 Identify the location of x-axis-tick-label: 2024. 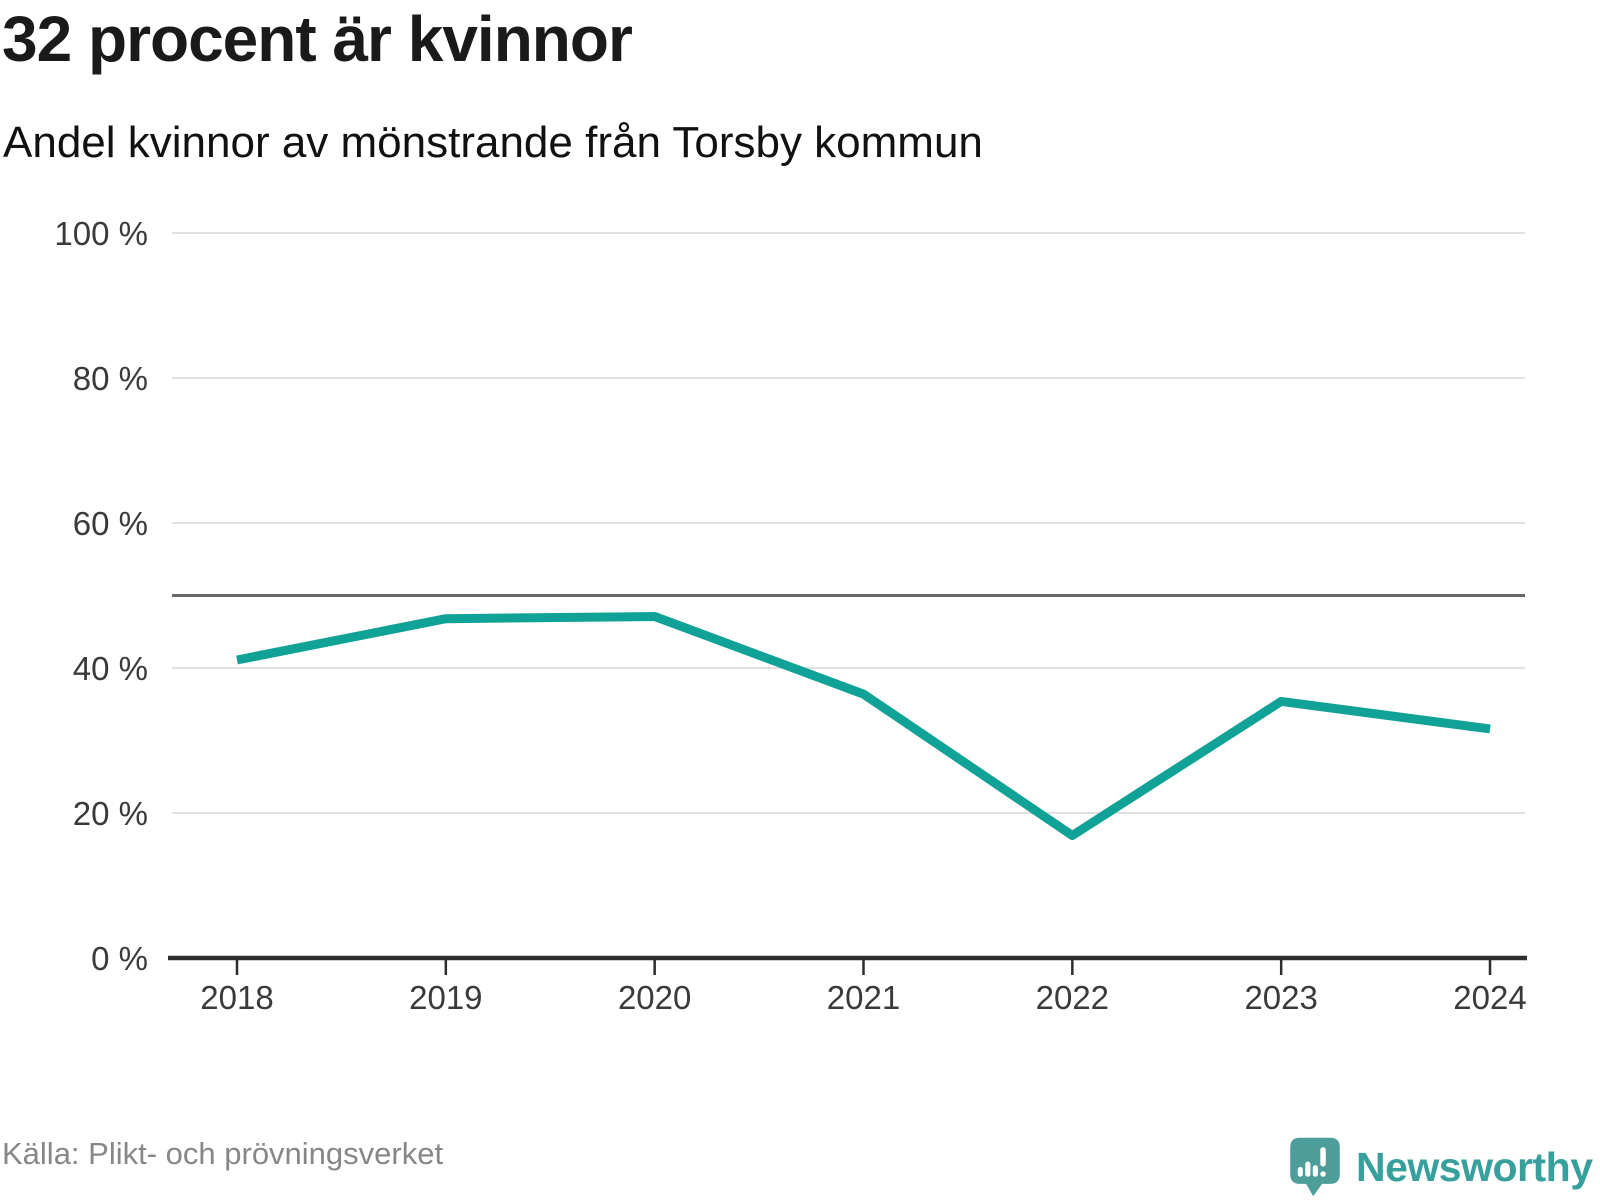
(1489, 997).